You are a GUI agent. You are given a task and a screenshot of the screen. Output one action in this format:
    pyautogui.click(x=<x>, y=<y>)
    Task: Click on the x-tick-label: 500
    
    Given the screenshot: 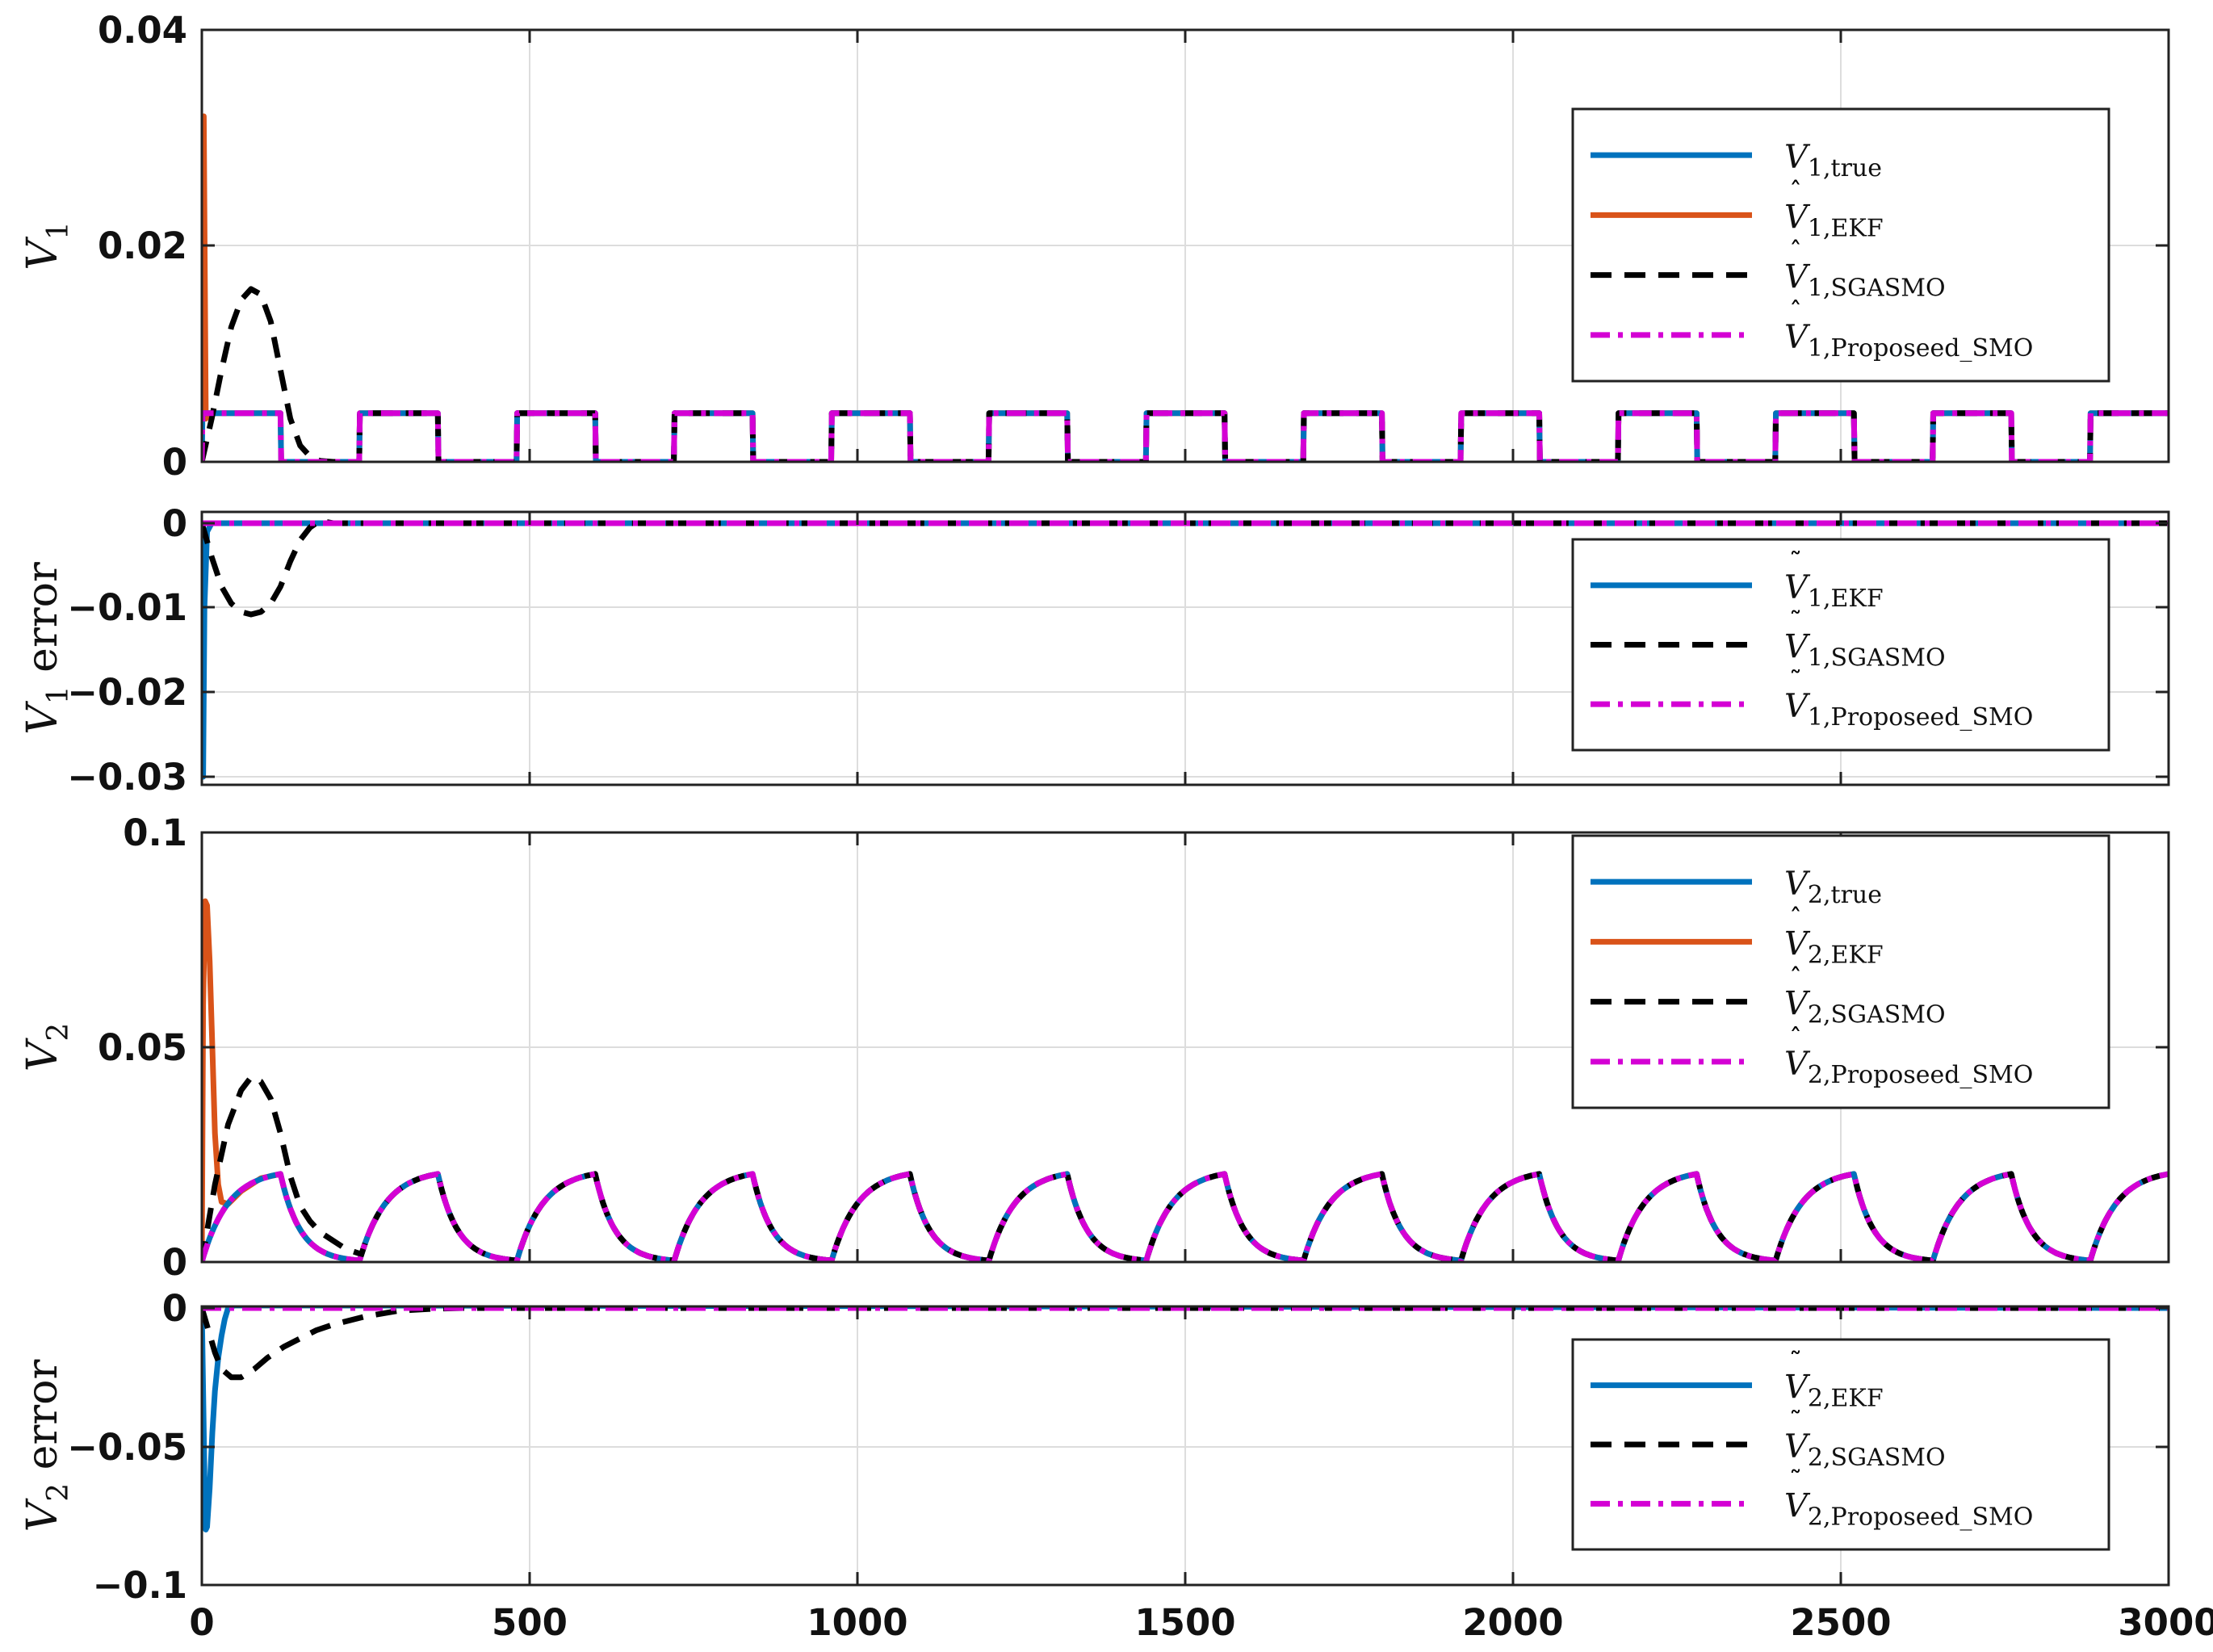 What is the action you would take?
    pyautogui.click(x=530, y=1622)
    